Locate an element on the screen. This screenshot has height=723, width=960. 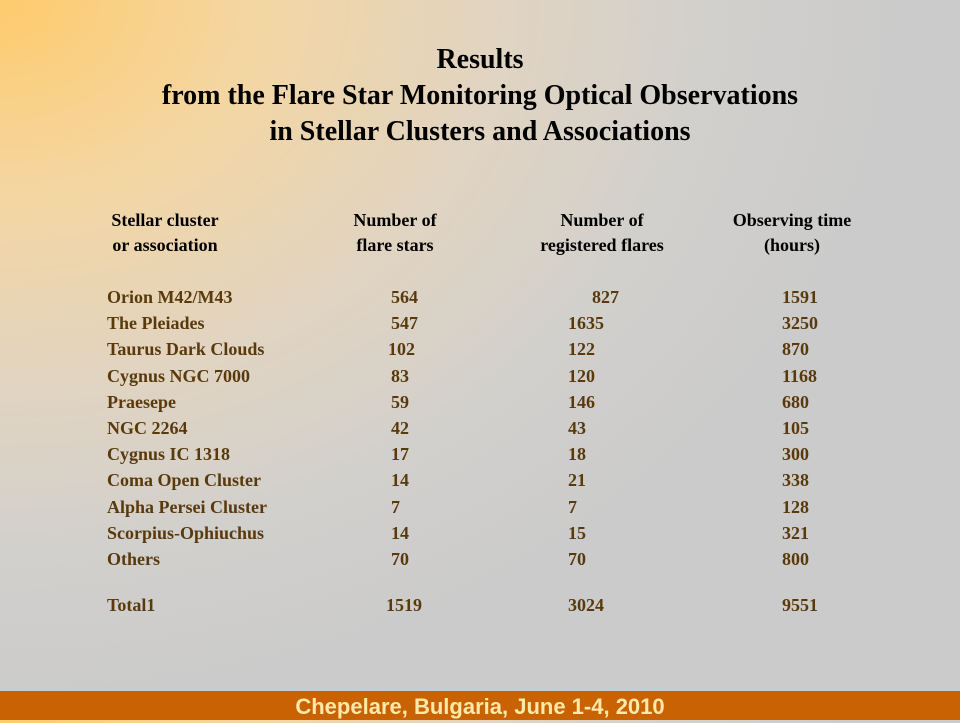
table-row: Cygnus NGC 7000 83 120 1168 is located at coordinates (462, 375).